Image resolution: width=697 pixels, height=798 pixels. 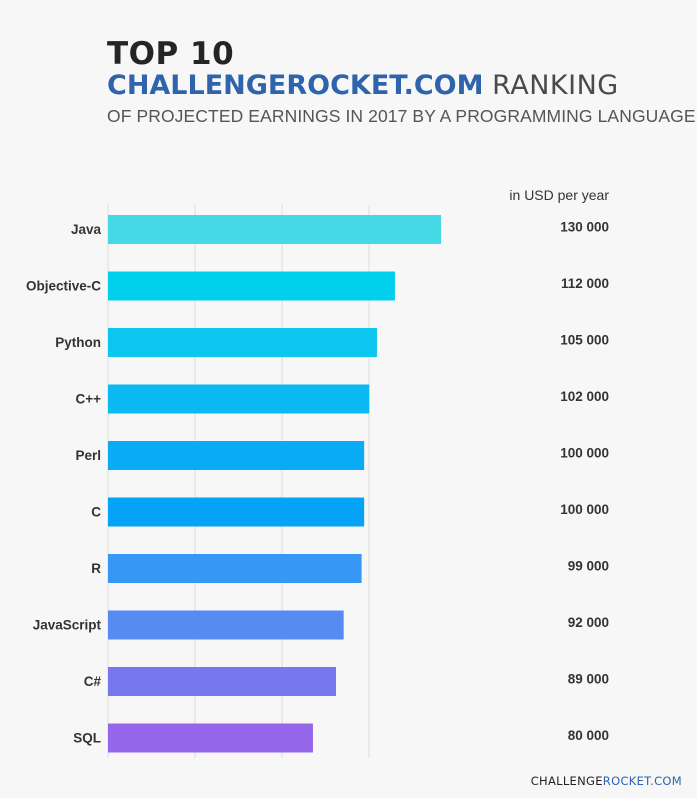 I want to click on category-label: JavaScript, so click(x=67, y=625).